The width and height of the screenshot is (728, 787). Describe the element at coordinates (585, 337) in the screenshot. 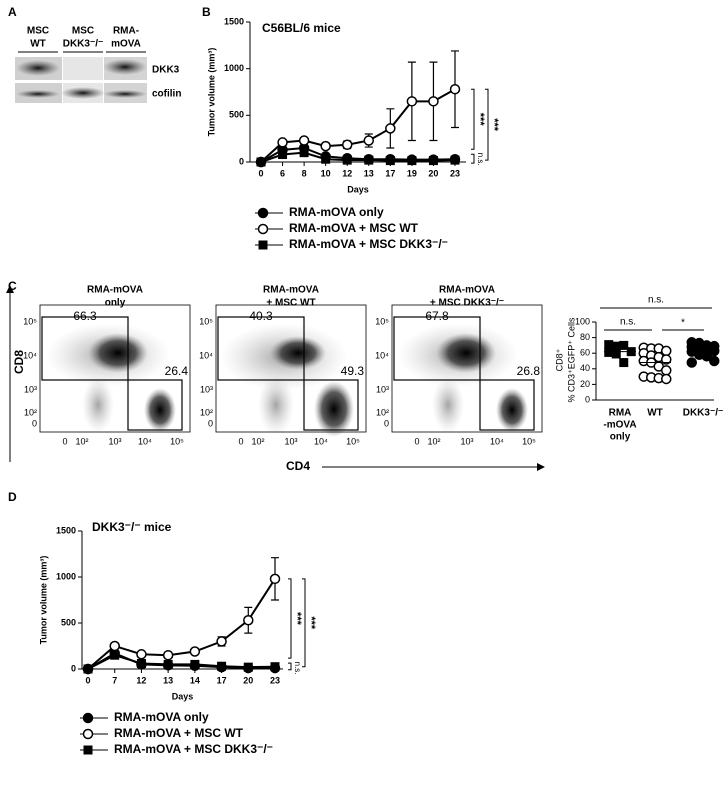

I see `y-tick-label: 80` at that location.